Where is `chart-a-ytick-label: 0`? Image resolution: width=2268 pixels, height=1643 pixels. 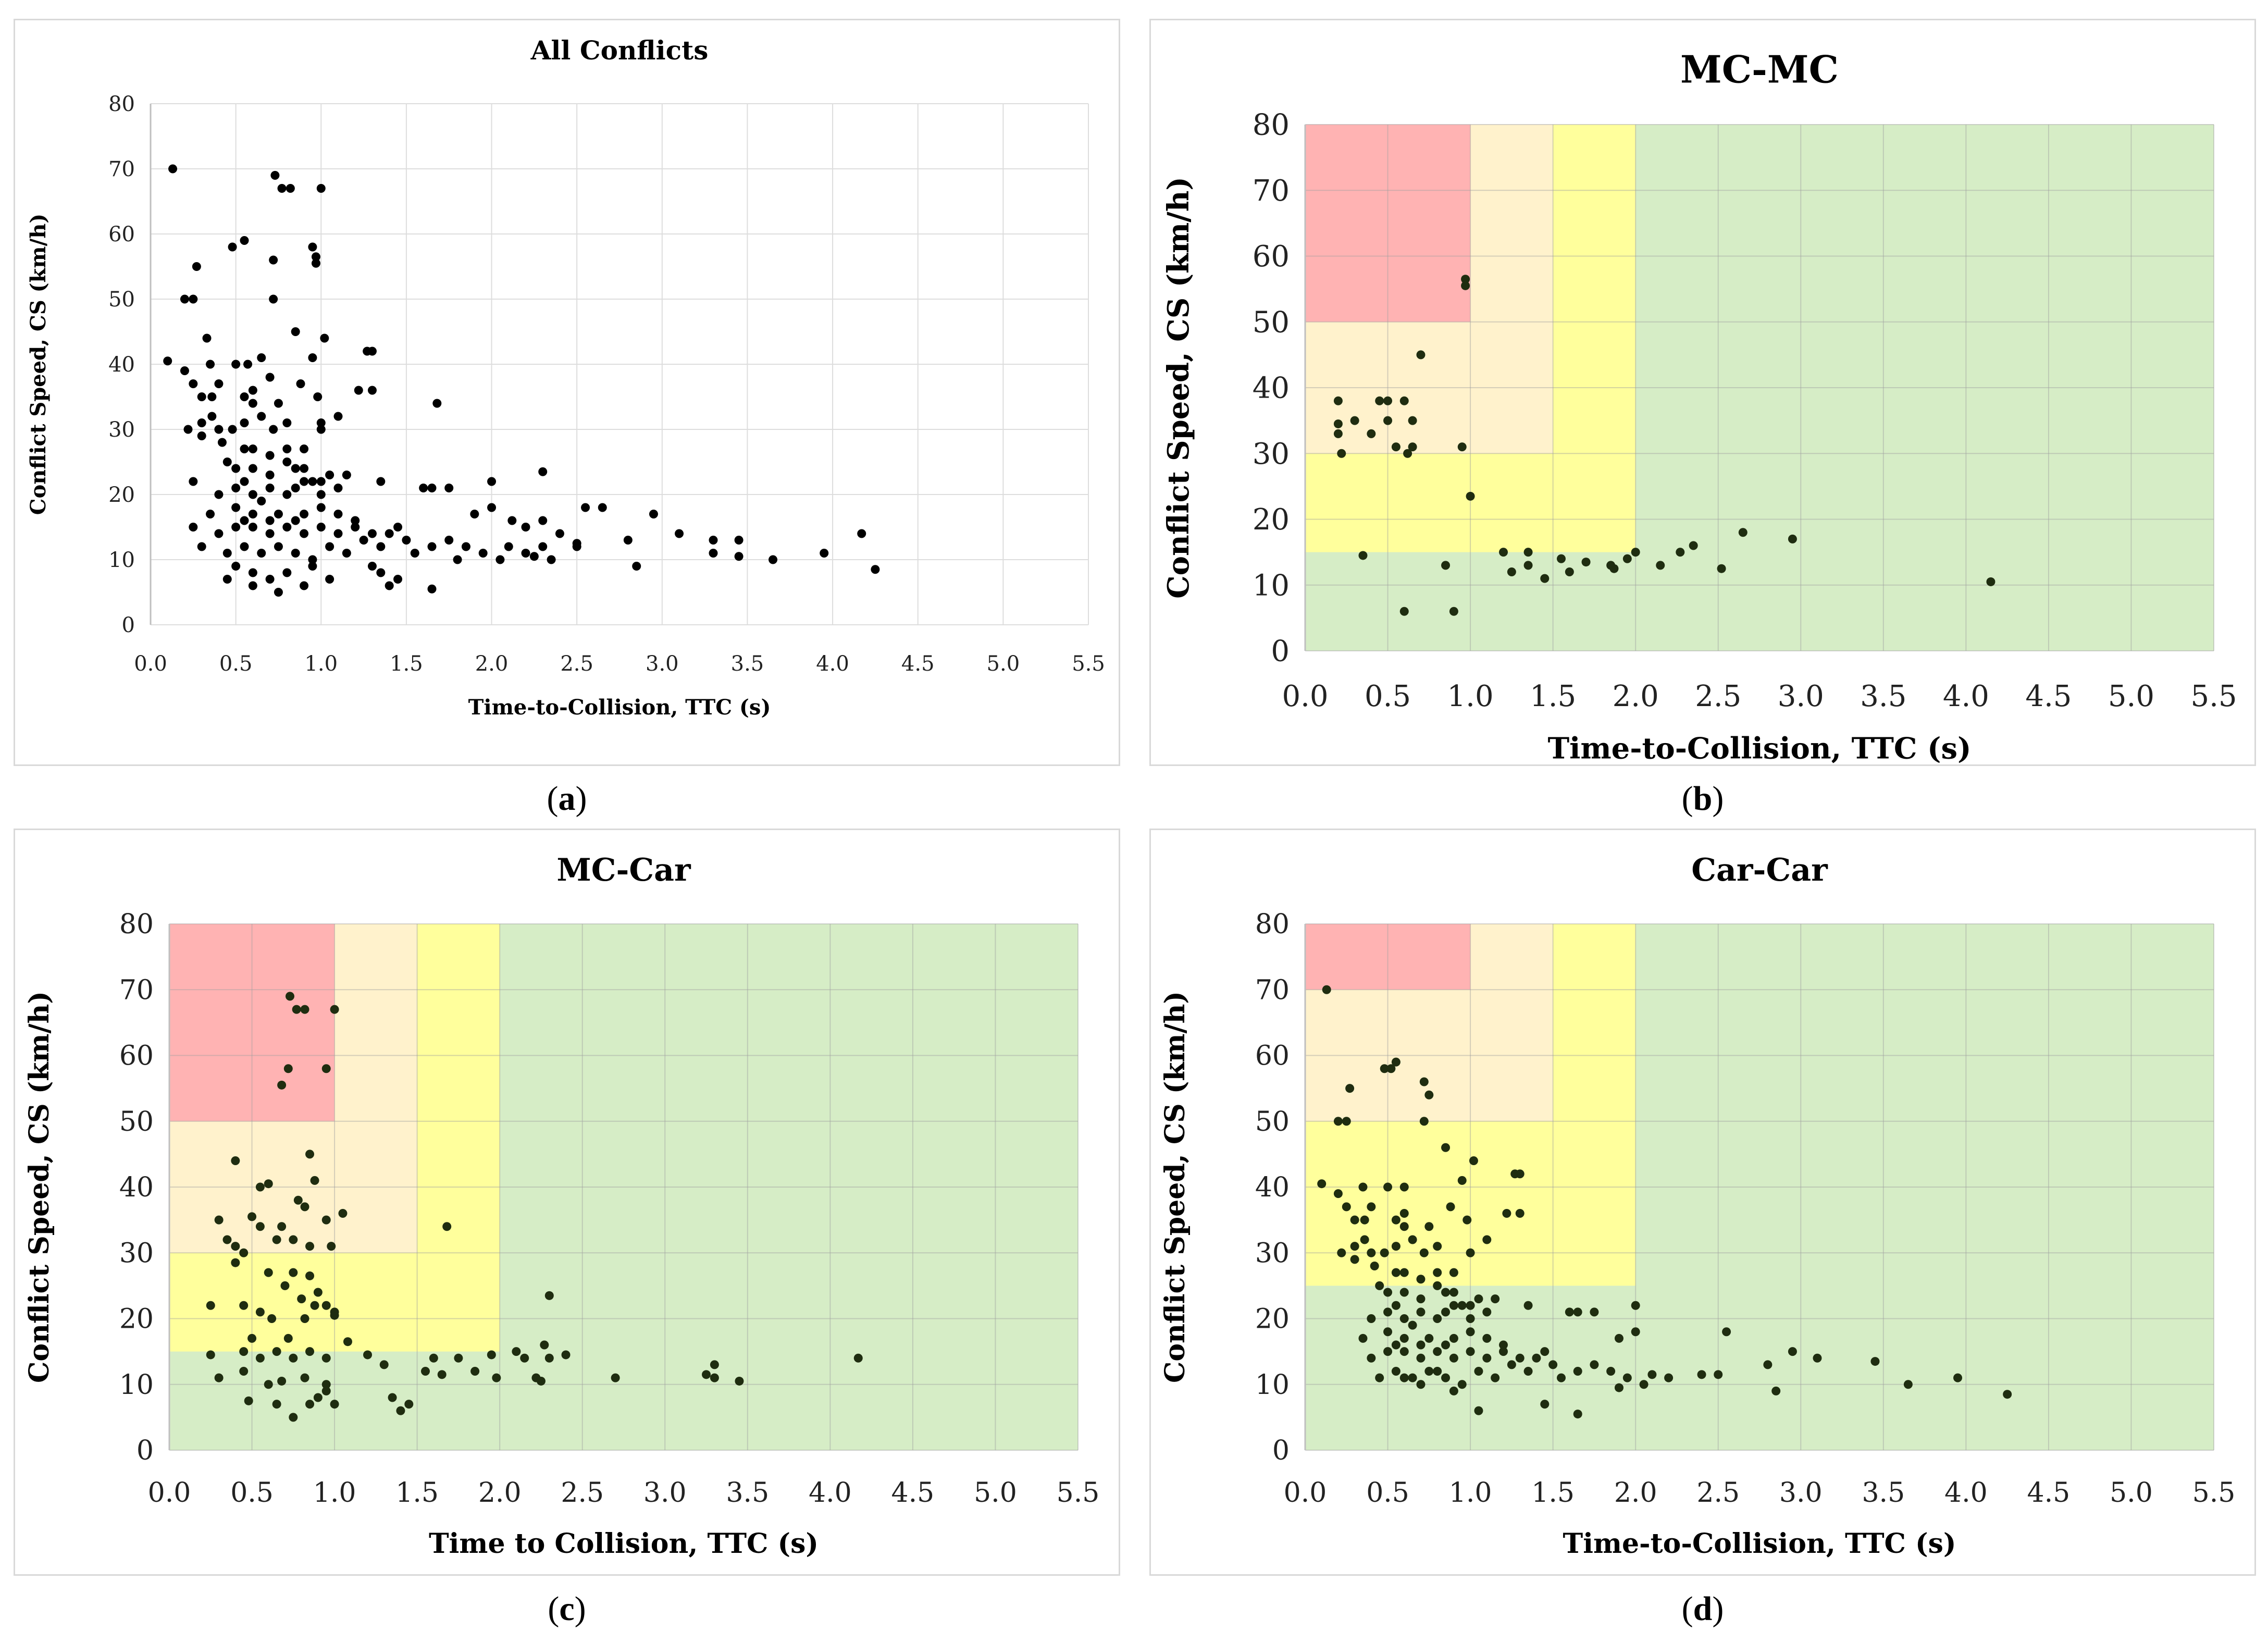 chart-a-ytick-label: 0 is located at coordinates (128, 625).